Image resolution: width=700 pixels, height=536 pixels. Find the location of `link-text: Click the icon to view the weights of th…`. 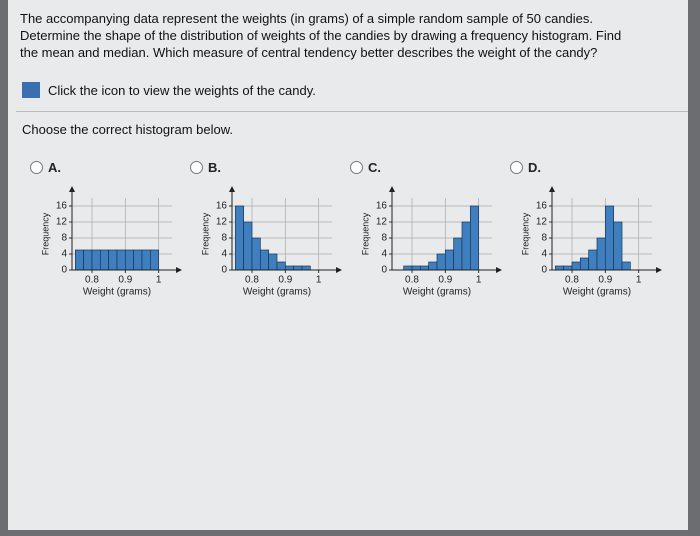

link-text: Click the icon to view the weights of th… is located at coordinates (182, 90).